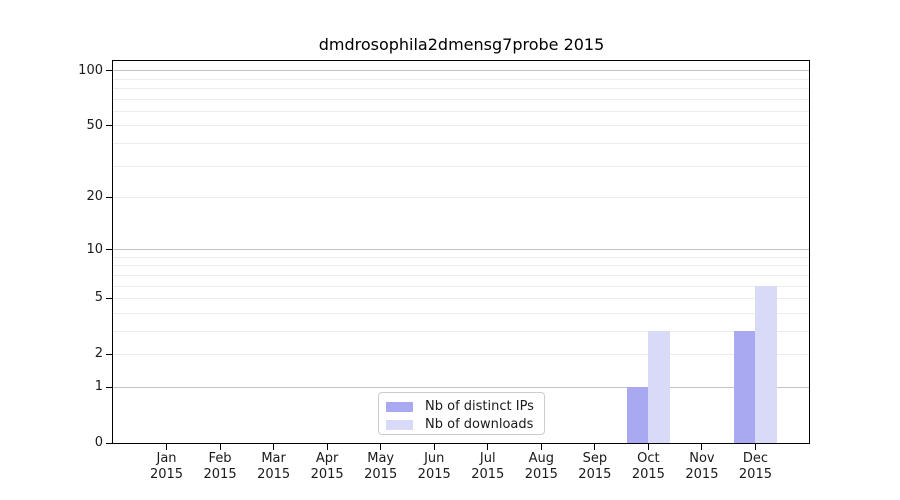 This screenshot has width=900, height=500. I want to click on bar-downloads-oct, so click(659, 387).